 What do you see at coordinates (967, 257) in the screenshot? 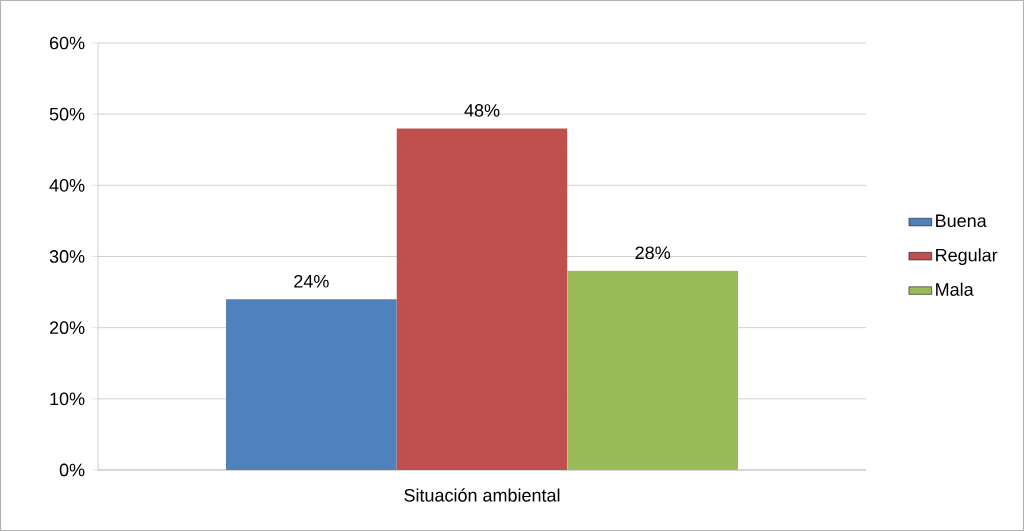
I see `legend-label: Regular` at bounding box center [967, 257].